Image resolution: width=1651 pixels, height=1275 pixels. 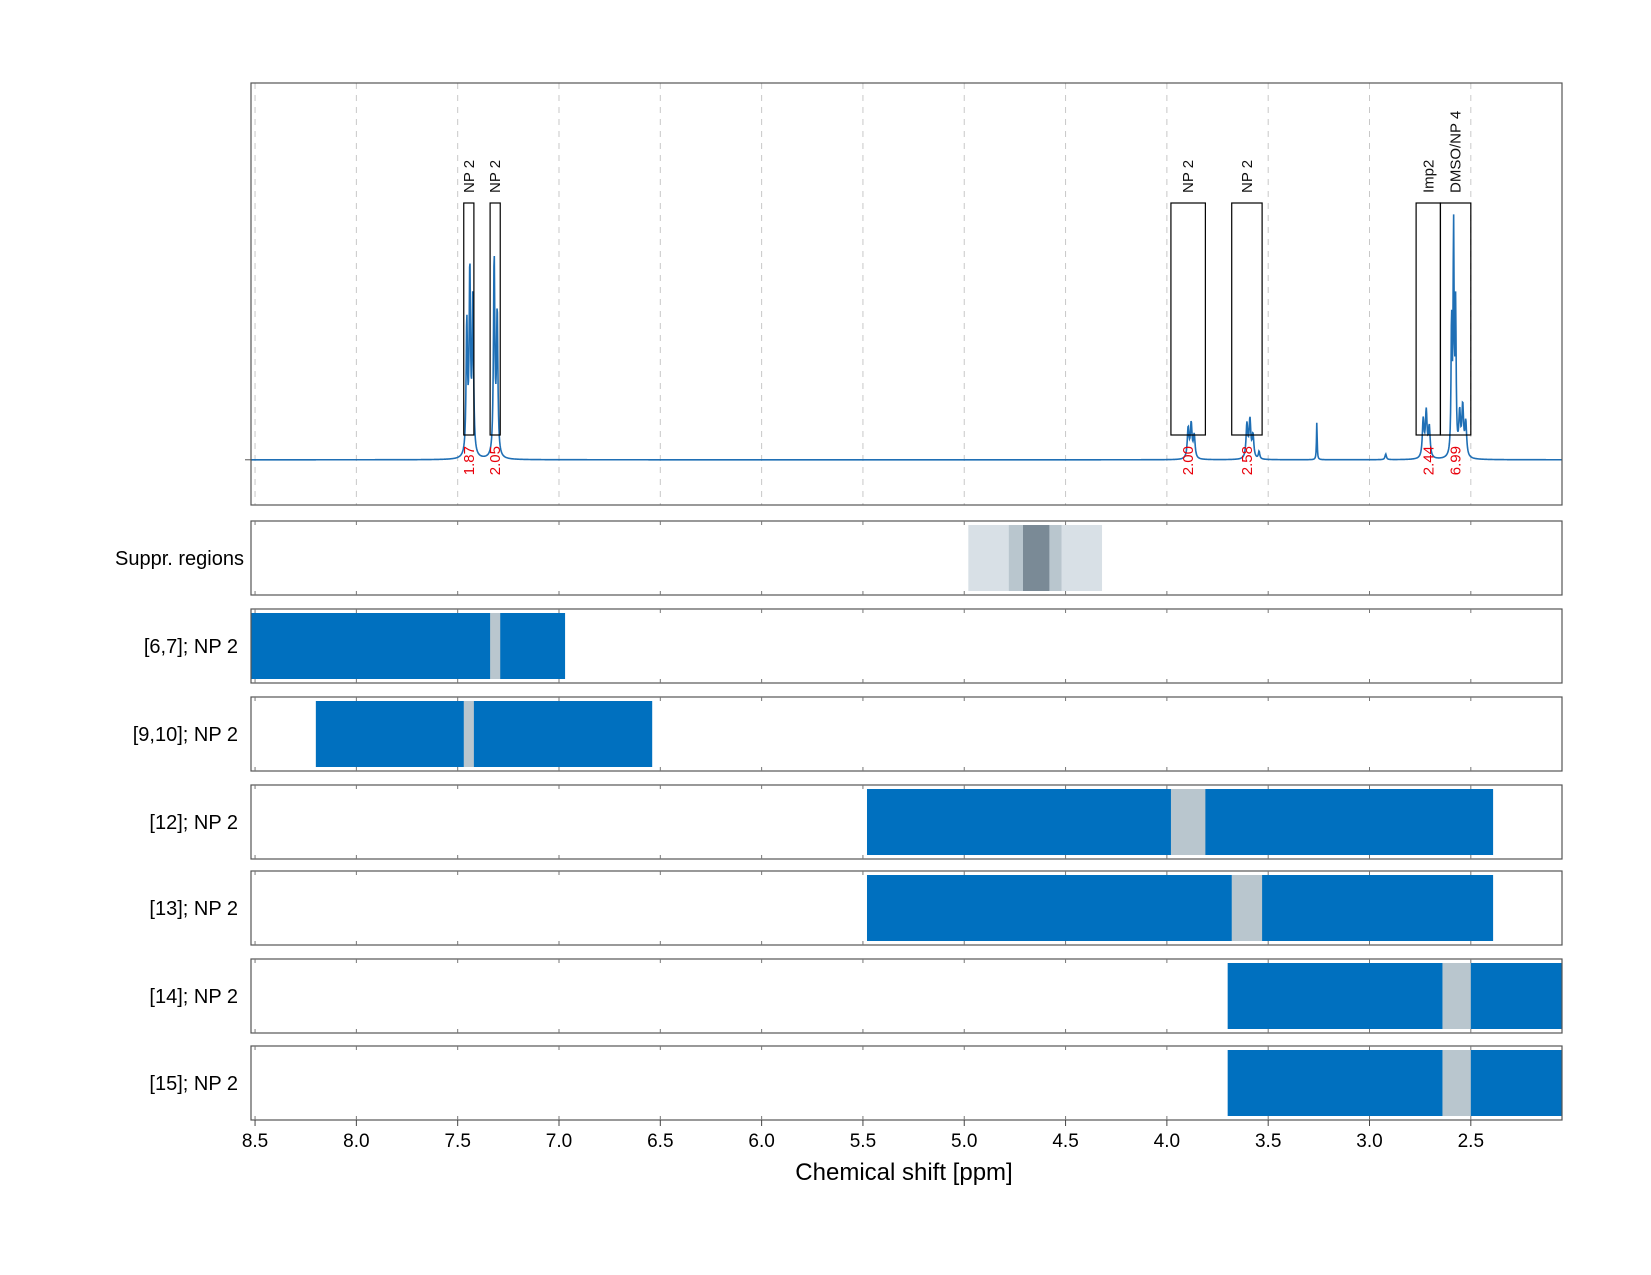 I want to click on region-row-label: [12]; NP 2, so click(x=193, y=823).